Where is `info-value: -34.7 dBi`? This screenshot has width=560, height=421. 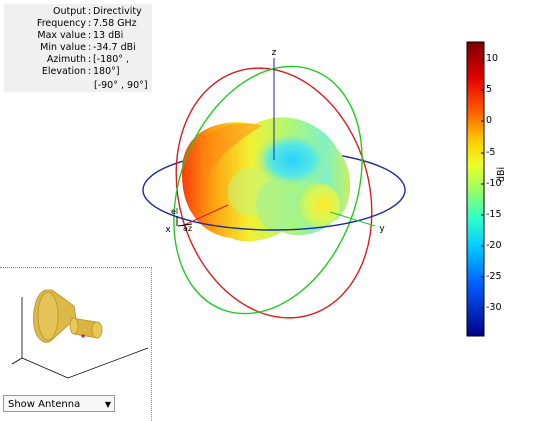 info-value: -34.7 dBi is located at coordinates (114, 47).